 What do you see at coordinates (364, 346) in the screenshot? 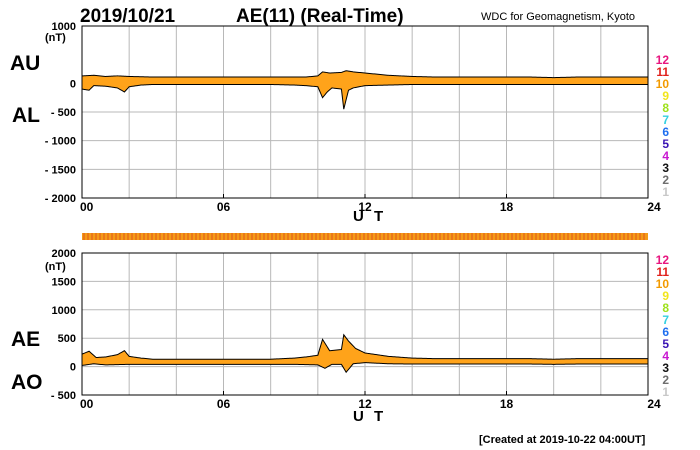
I see `series-line-ae` at bounding box center [364, 346].